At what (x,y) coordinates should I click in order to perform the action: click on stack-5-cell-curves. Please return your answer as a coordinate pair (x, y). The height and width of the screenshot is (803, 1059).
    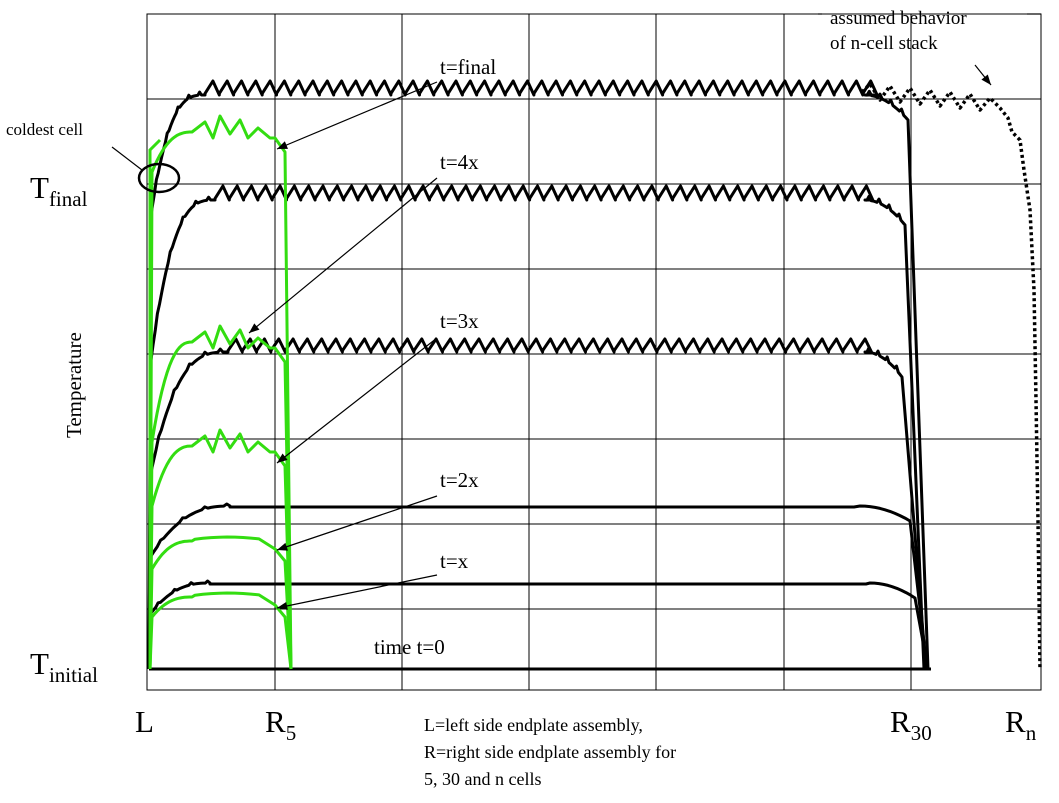
    Looking at the image, I should click on (220, 392).